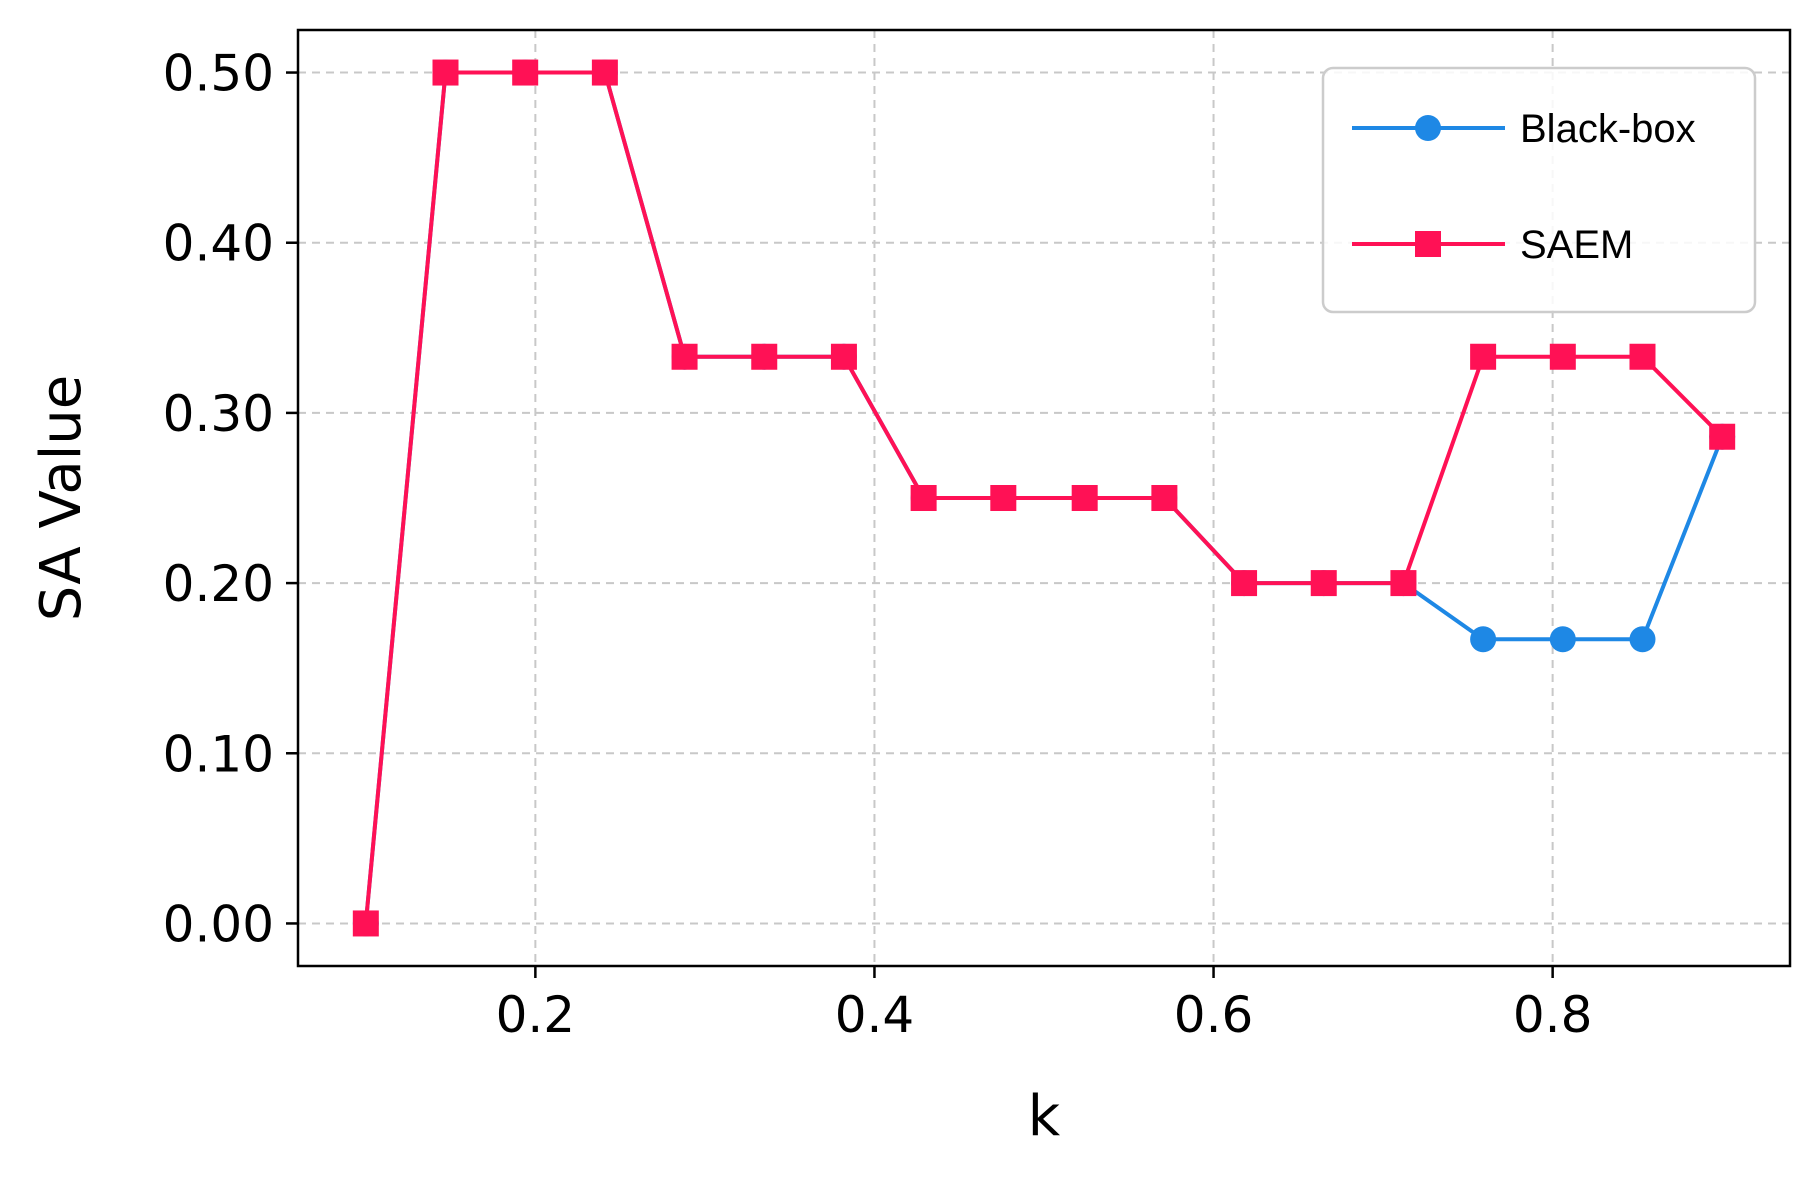  Describe the element at coordinates (1608, 129) in the screenshot. I see `legend-label: Black-box` at that location.